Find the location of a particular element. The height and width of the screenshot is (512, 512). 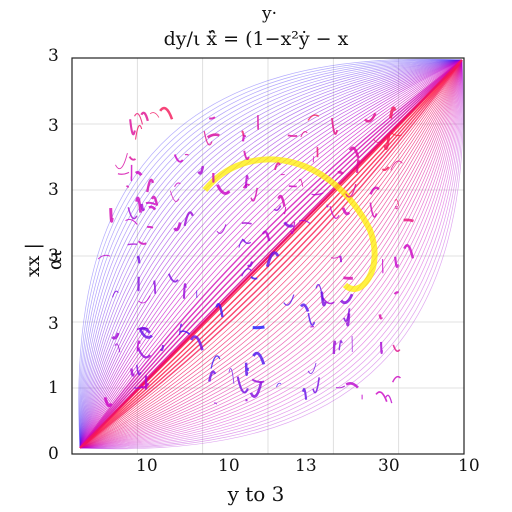

y-tick-label: 3 is located at coordinates (53, 56).